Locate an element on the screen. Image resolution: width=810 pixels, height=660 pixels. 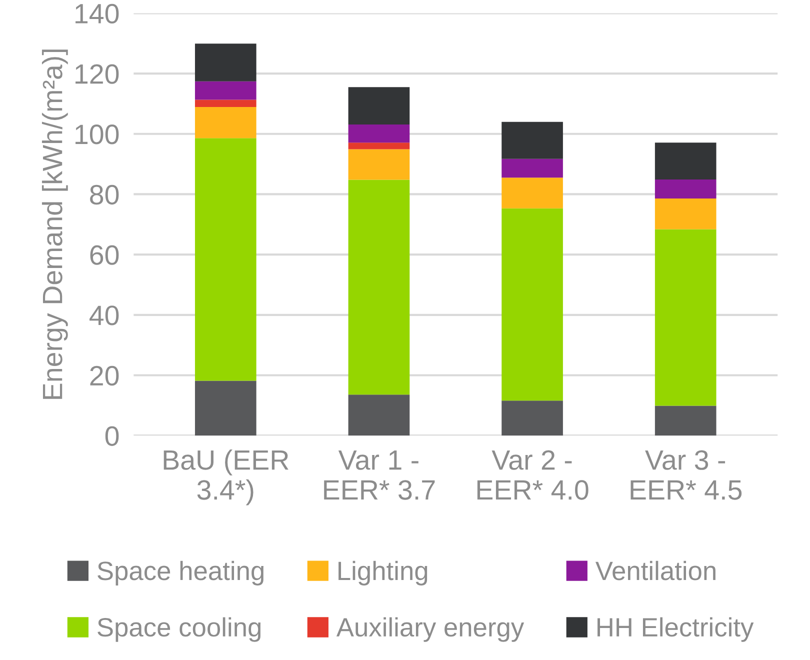
y-tick-label: 100 is located at coordinates (97, 134).